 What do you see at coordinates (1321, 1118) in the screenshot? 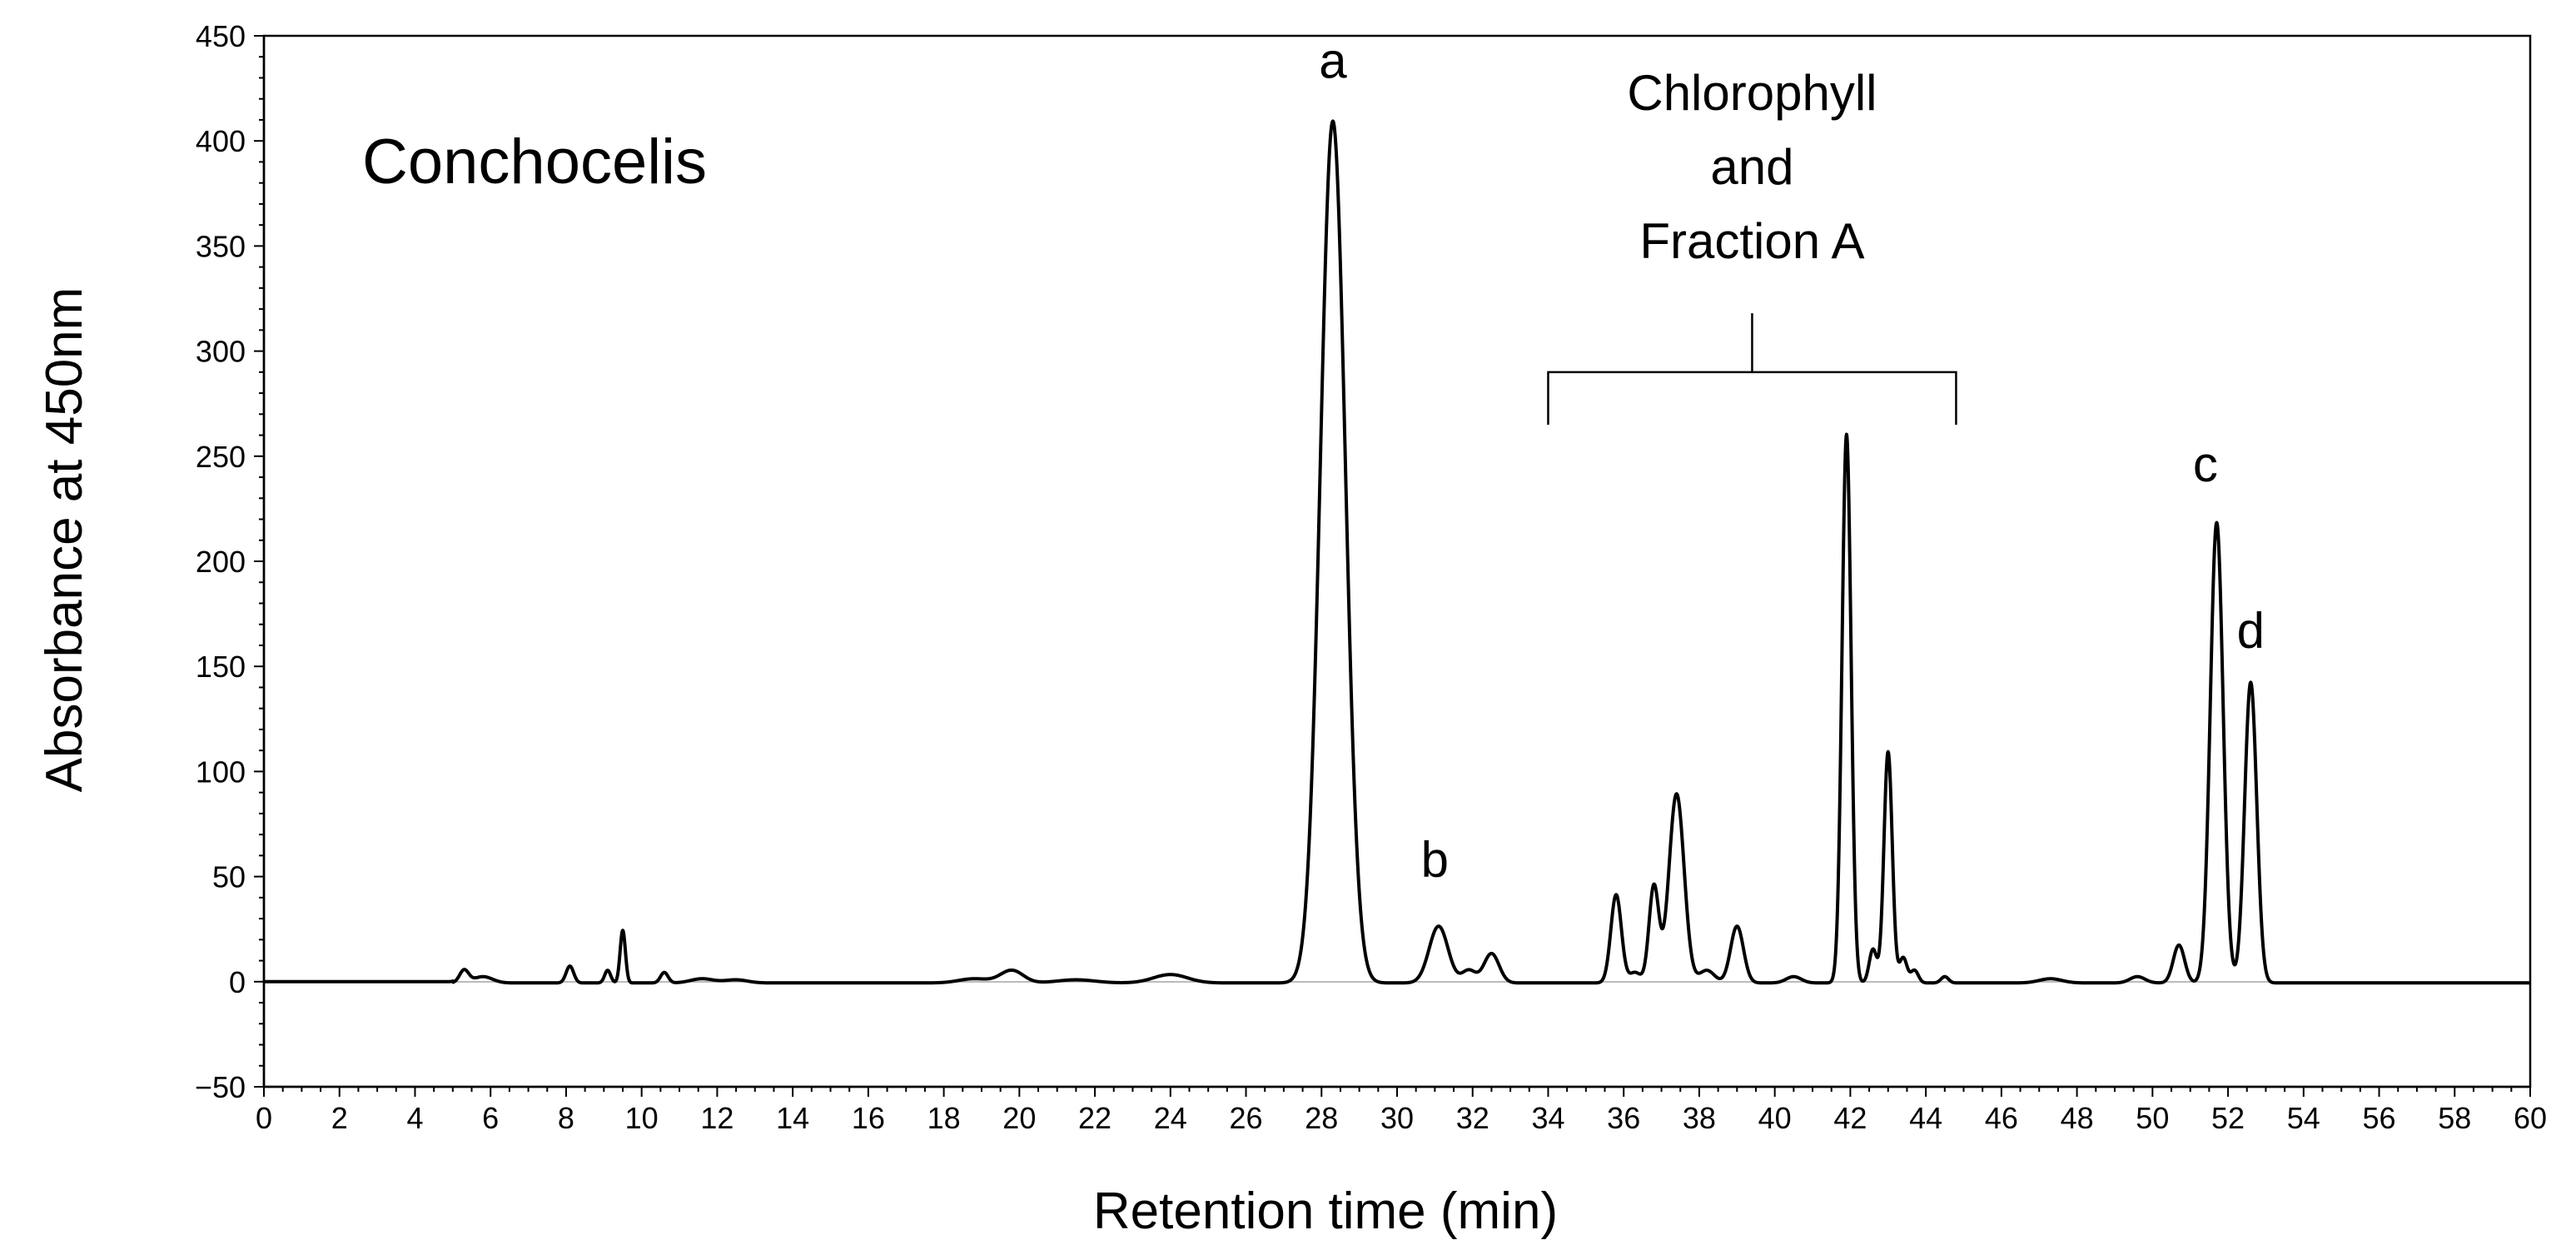
I see `x-tick-label: 28` at bounding box center [1321, 1118].